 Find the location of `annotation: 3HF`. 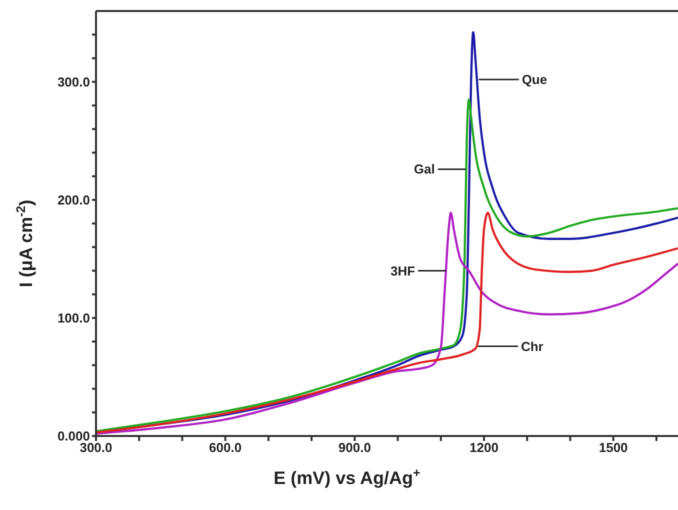

annotation: 3HF is located at coordinates (403, 270).